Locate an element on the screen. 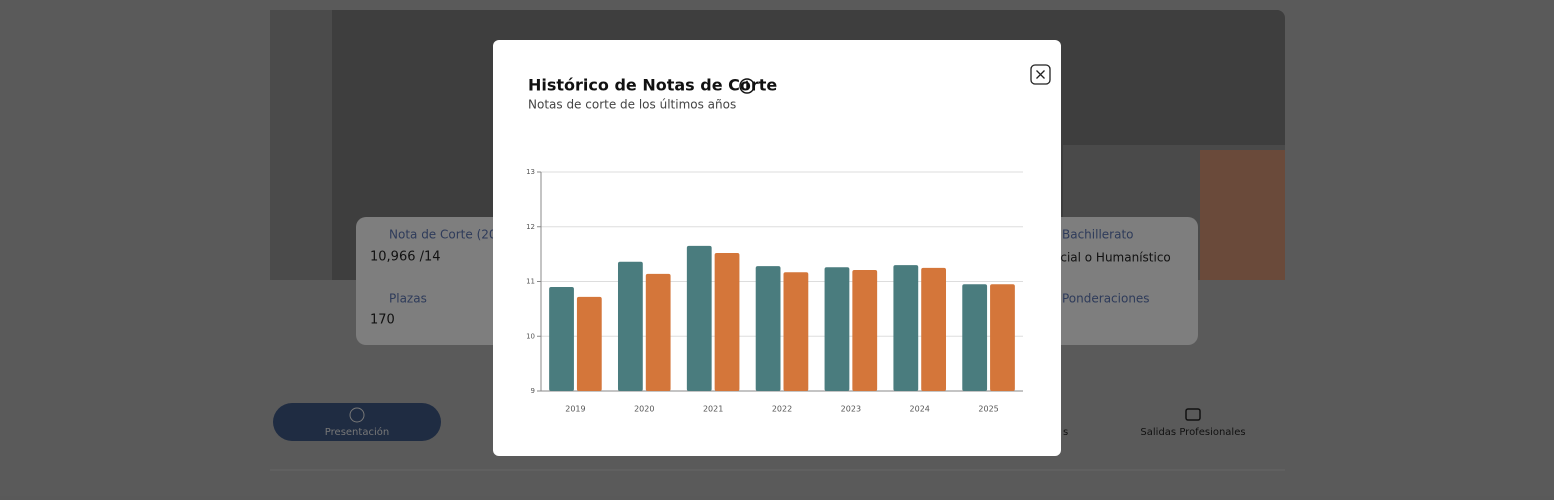  info-icon-dot is located at coordinates (747, 81).